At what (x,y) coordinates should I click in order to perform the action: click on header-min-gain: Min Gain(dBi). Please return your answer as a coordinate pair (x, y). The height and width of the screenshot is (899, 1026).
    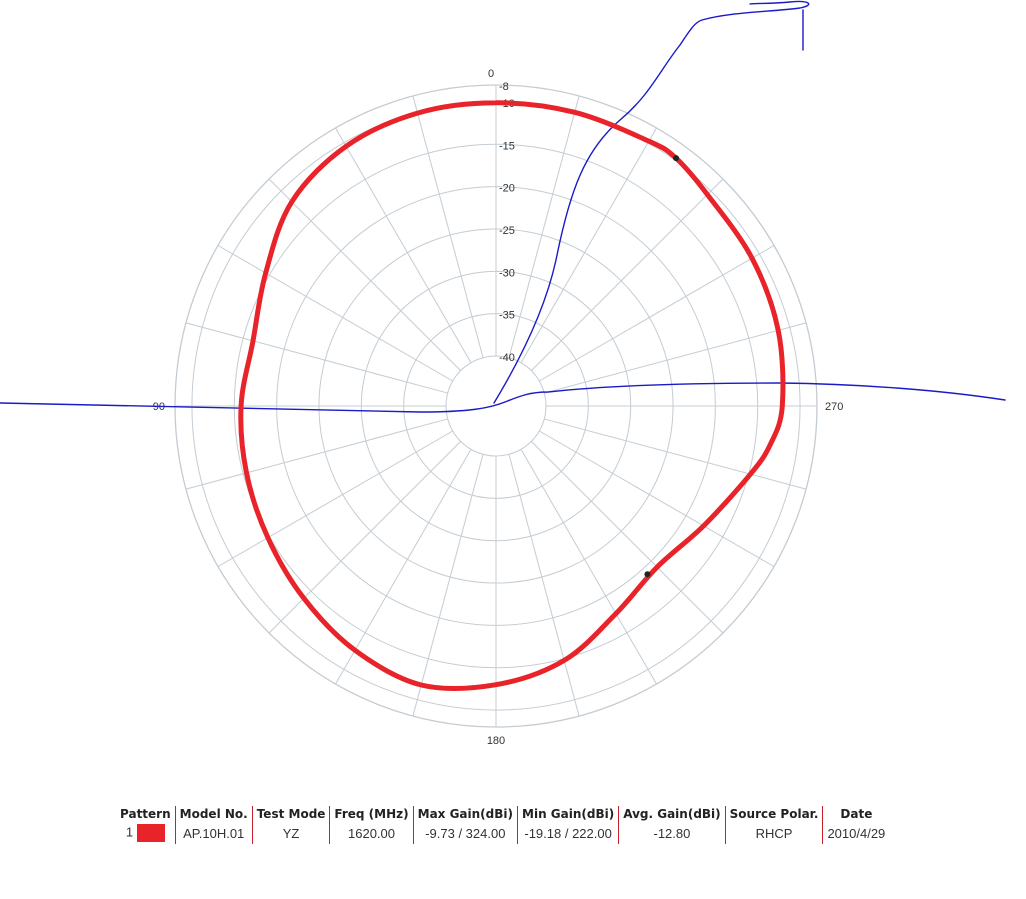
    Looking at the image, I should click on (568, 814).